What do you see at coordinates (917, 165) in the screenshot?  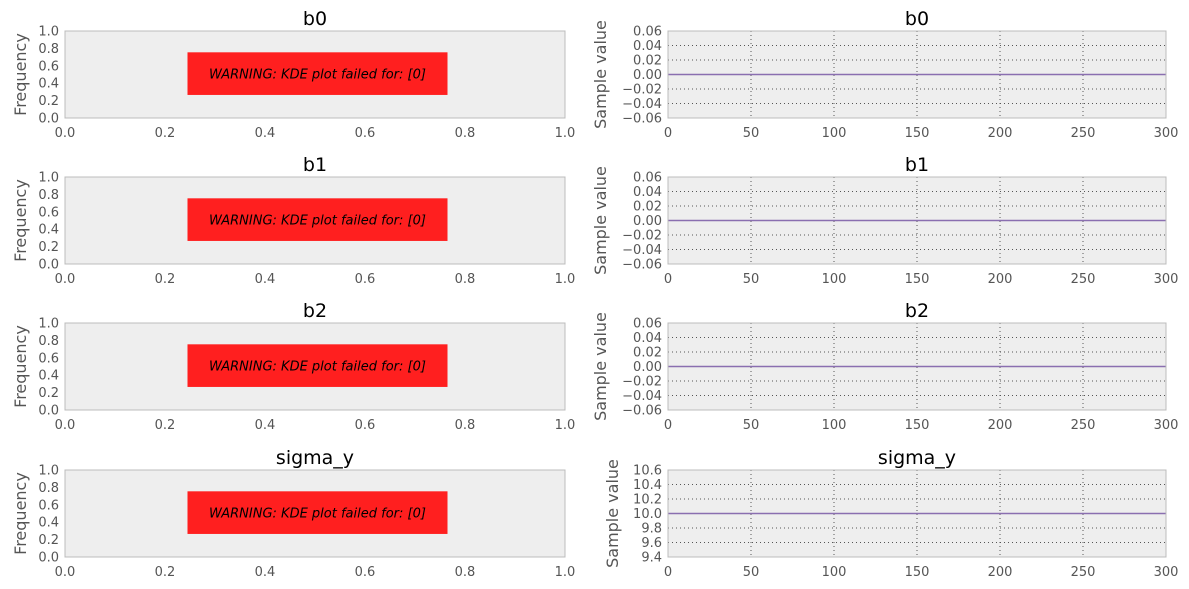 I see `subplot-title: b1` at bounding box center [917, 165].